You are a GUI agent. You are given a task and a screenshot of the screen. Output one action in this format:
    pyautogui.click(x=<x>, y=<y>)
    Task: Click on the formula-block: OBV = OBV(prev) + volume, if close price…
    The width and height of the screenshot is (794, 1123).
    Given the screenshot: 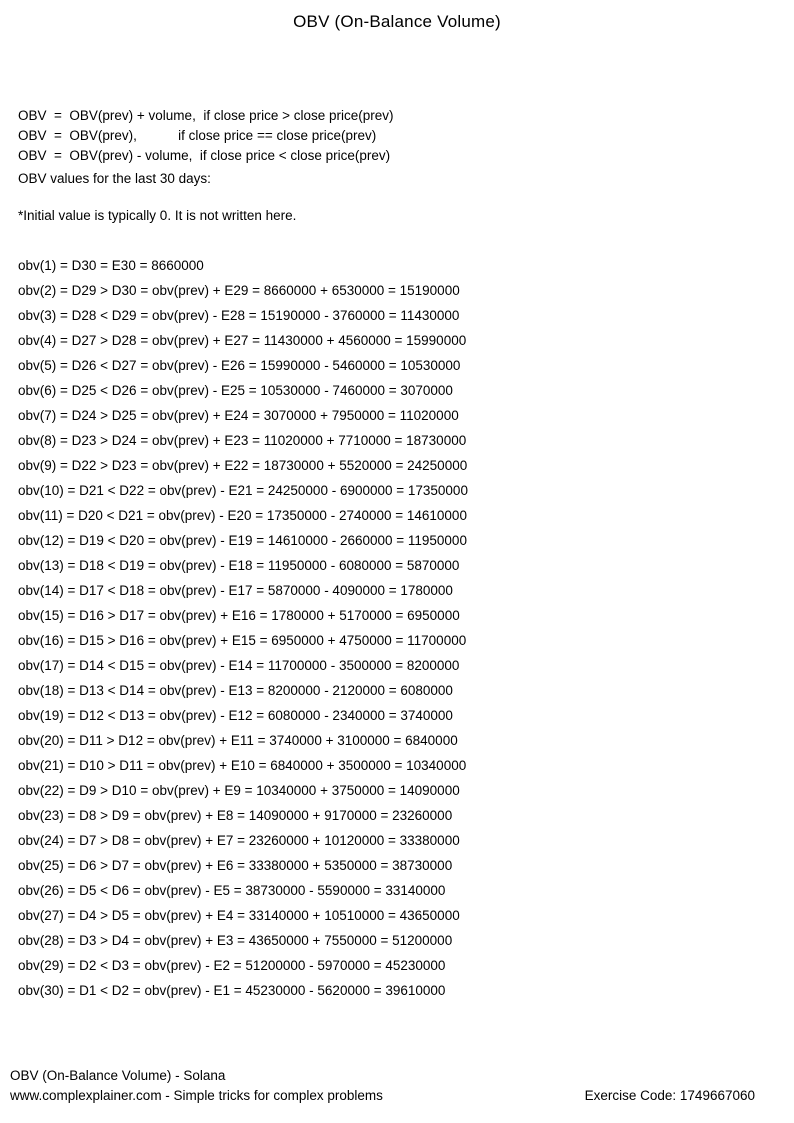 What is the action you would take?
    pyautogui.click(x=206, y=166)
    